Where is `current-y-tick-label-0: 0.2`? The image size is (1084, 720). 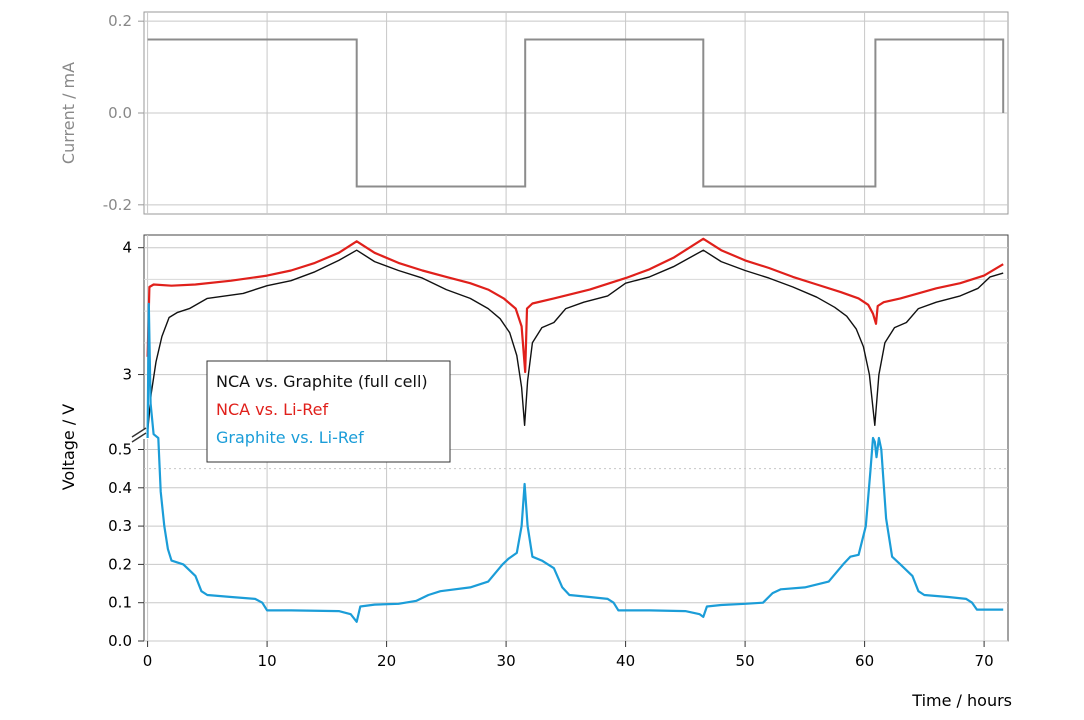 current-y-tick-label-0: 0.2 is located at coordinates (120, 21).